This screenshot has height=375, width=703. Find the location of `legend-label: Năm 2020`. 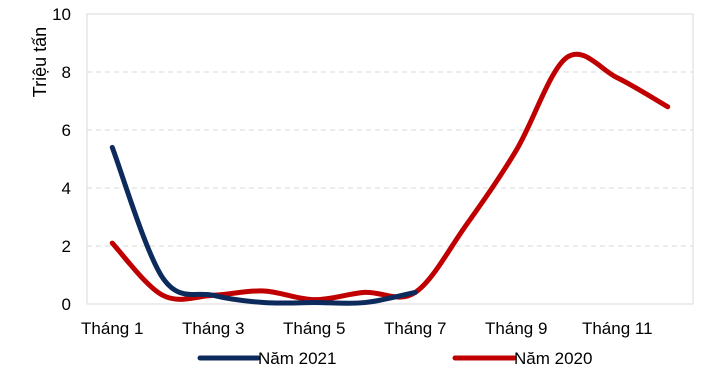

legend-label: Năm 2020 is located at coordinates (553, 358).